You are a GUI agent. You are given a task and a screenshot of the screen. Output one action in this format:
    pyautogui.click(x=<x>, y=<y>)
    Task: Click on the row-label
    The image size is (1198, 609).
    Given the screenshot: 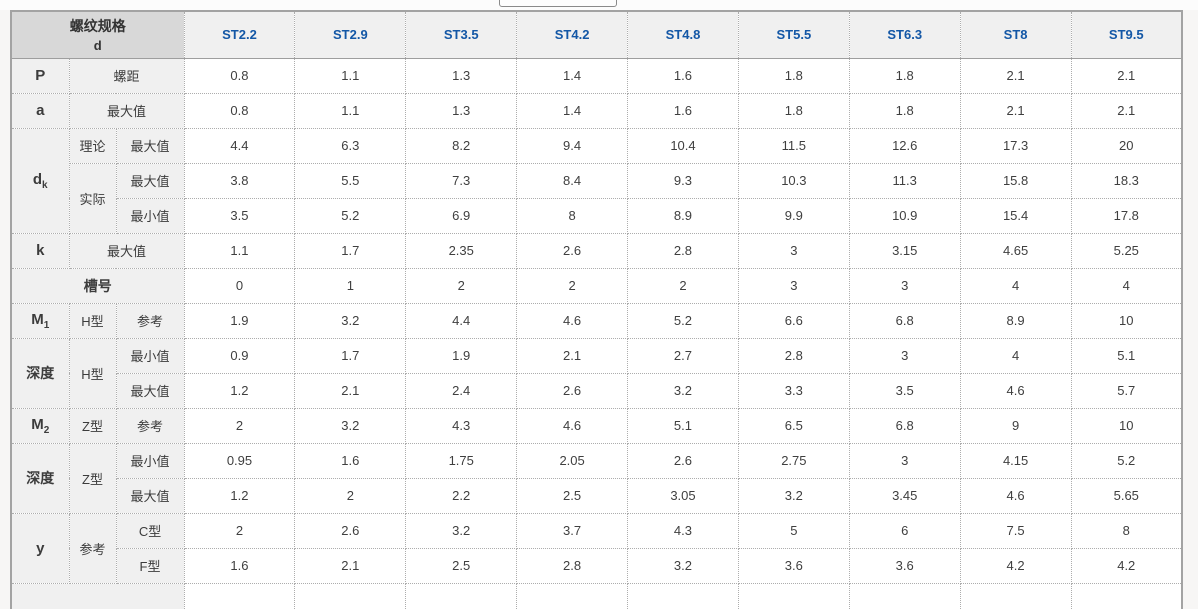 What is the action you would take?
    pyautogui.click(x=97, y=595)
    